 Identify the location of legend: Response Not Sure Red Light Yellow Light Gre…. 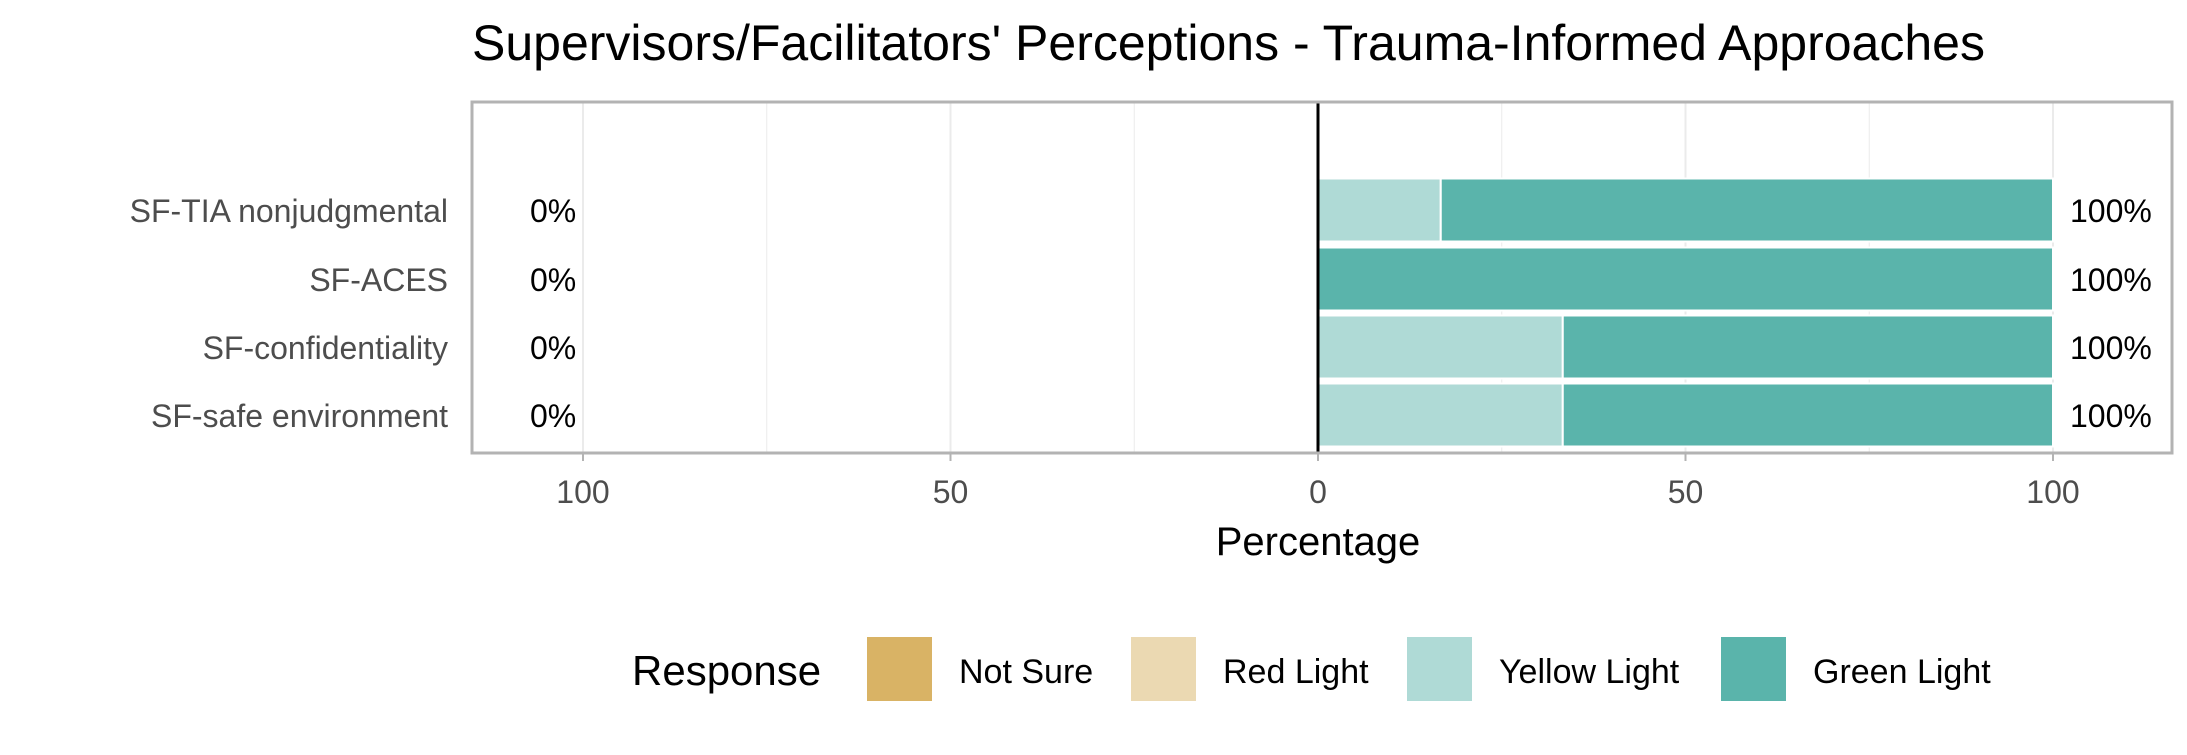
(1311, 669).